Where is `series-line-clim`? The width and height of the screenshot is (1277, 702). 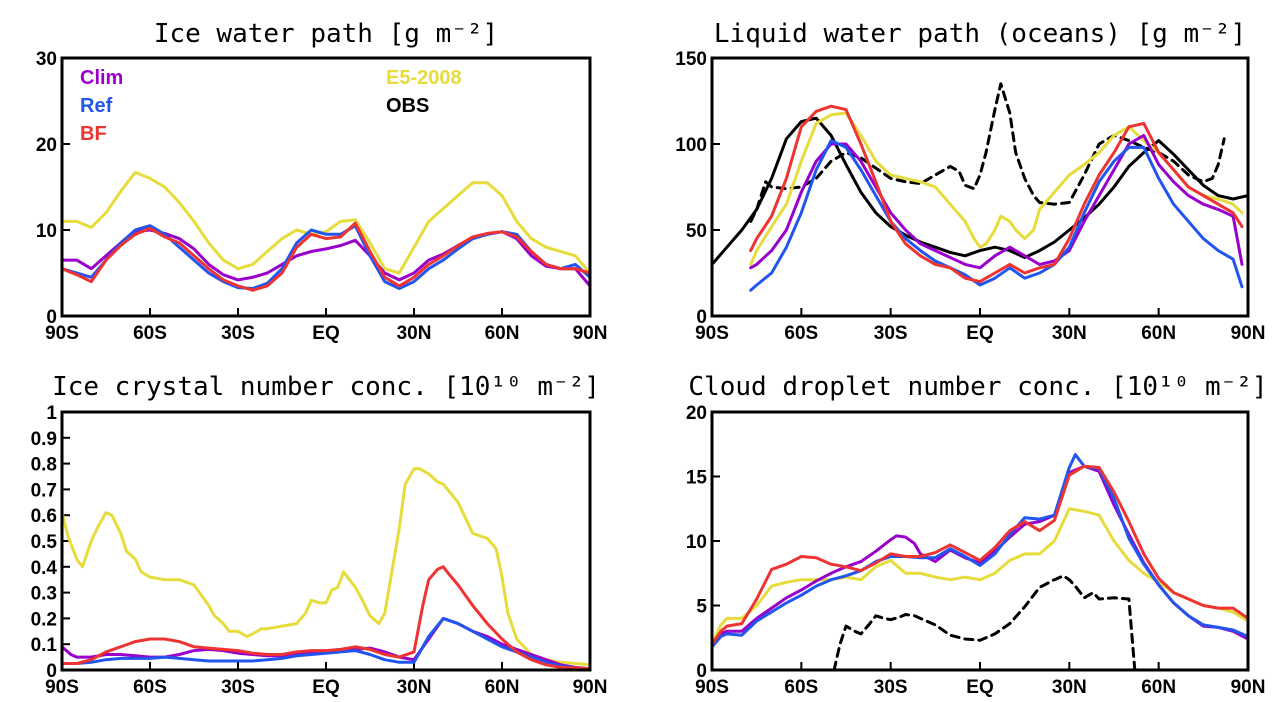 series-line-clim is located at coordinates (980, 556).